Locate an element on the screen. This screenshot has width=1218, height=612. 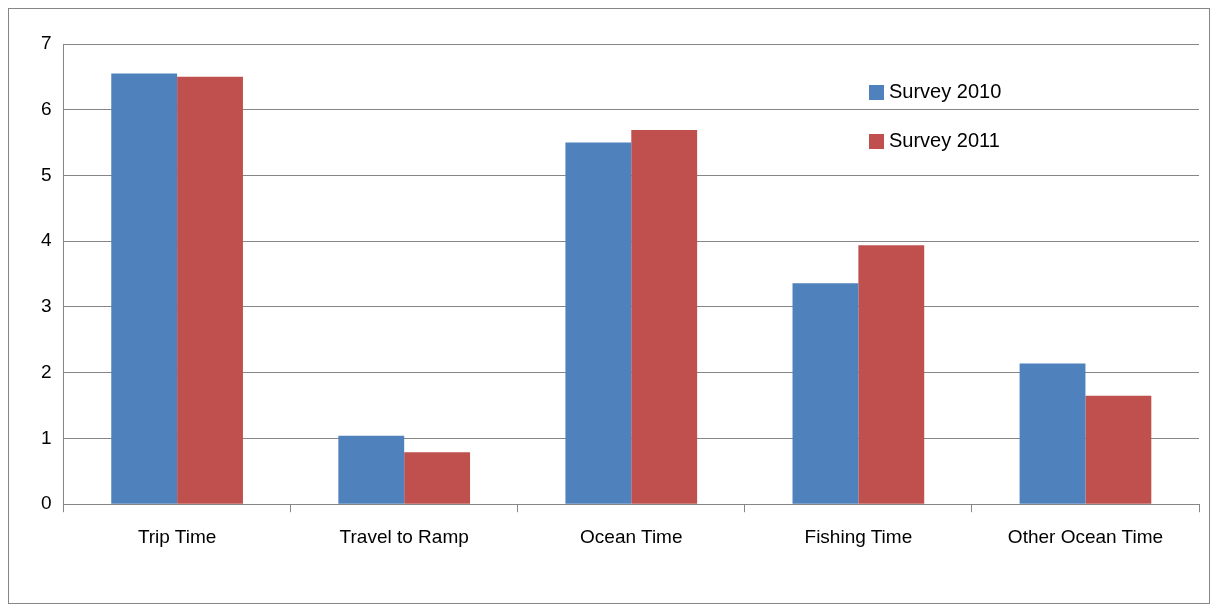
y-tick-label: 3 is located at coordinates (46, 306).